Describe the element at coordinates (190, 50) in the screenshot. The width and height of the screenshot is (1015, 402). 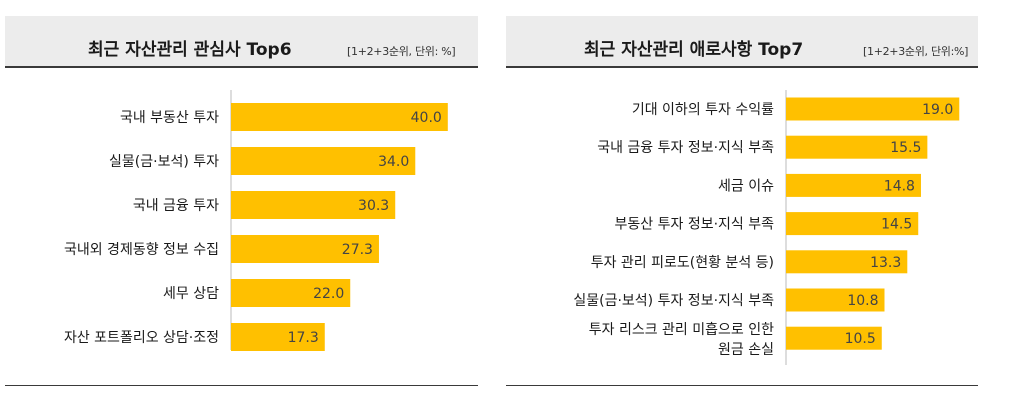
I see `interest-chart-title: 최근 자산관리 관심사 Top6` at that location.